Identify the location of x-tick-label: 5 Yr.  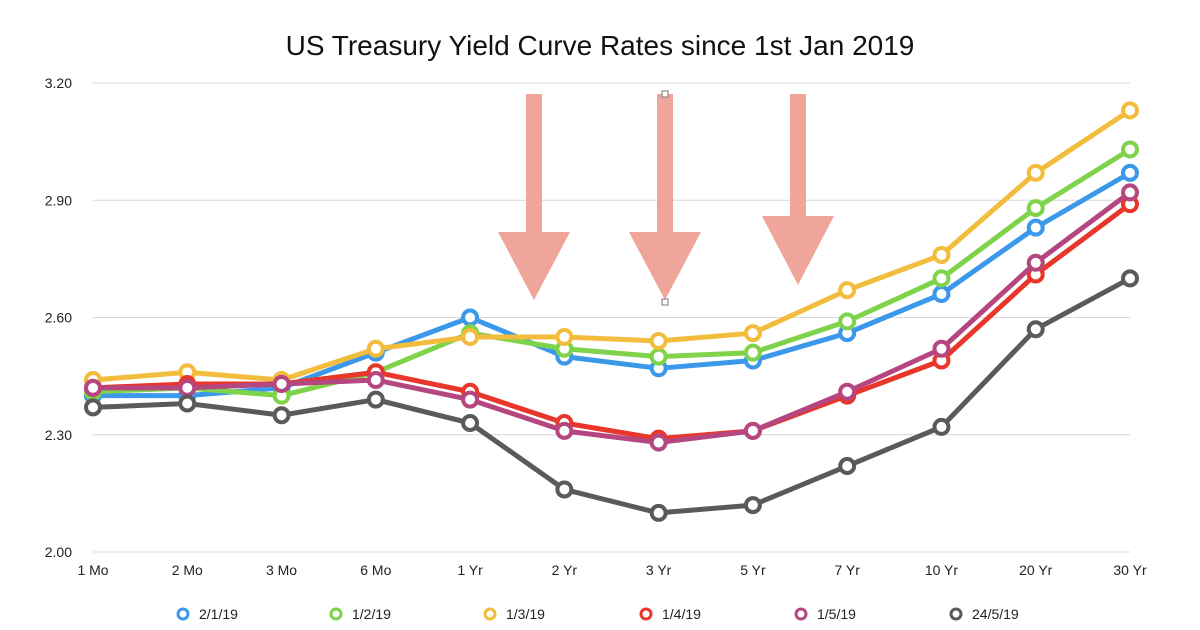
(753, 570).